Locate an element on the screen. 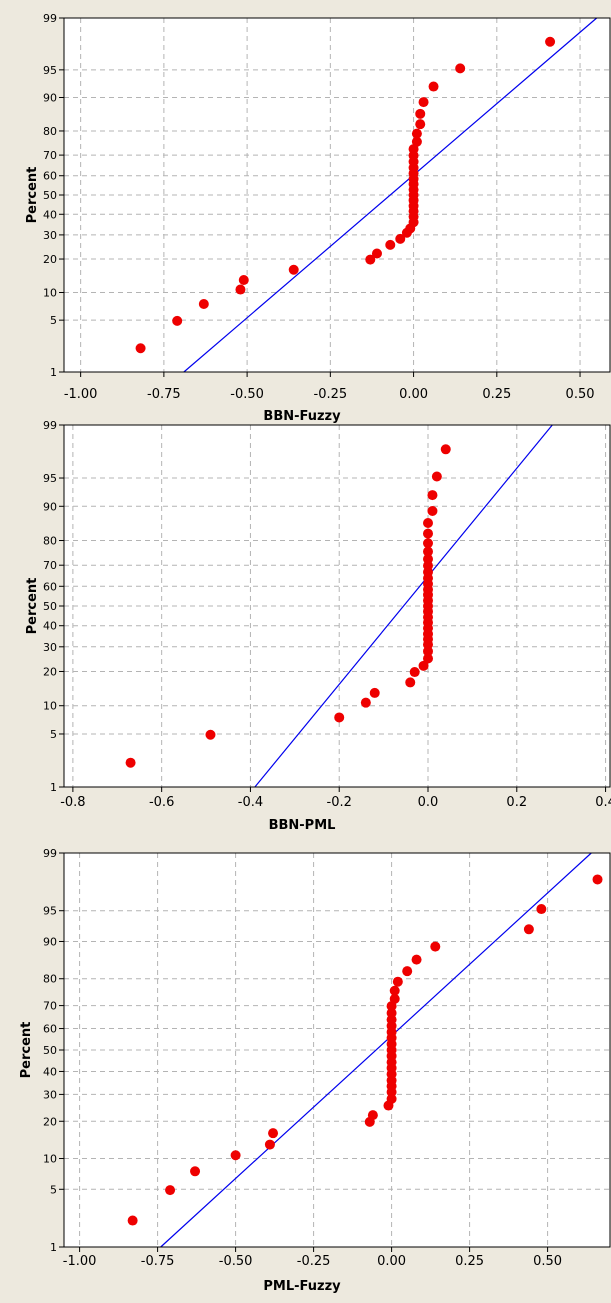 The height and width of the screenshot is (1303, 611). x-tick-label: -0.75 is located at coordinates (164, 394).